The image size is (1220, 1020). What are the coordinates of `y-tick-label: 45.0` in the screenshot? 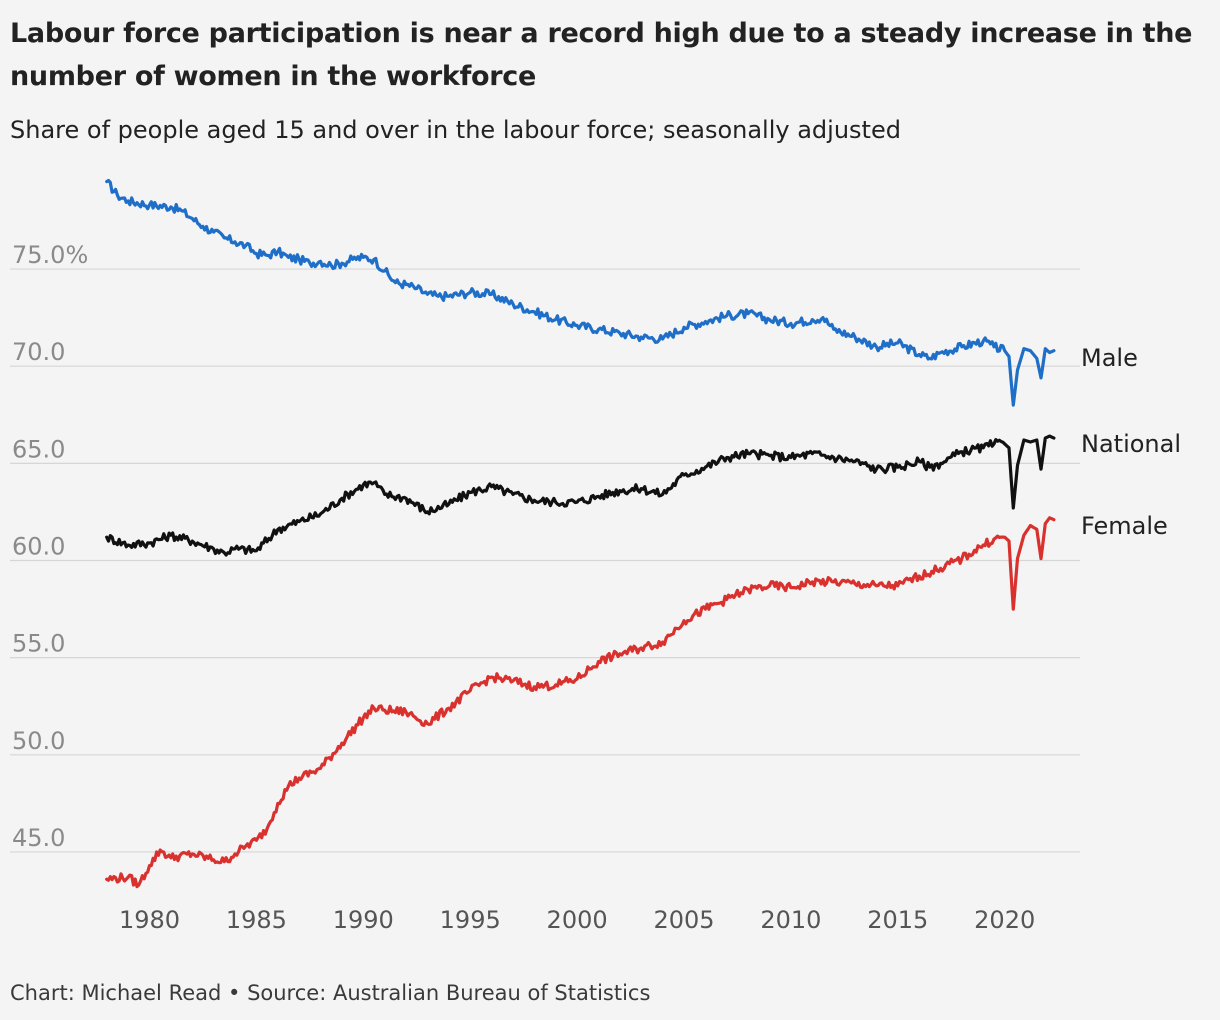 It's located at (38, 838).